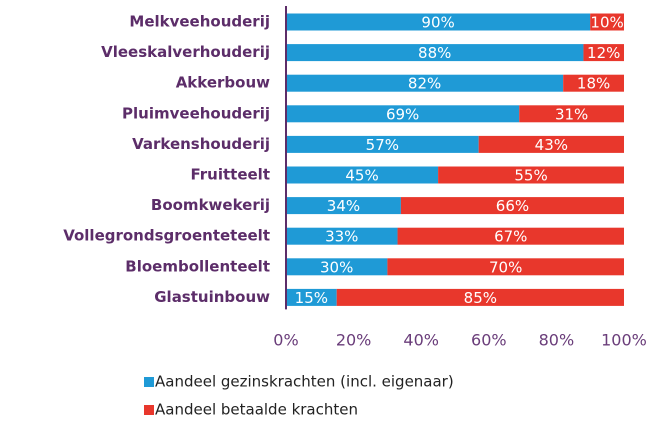 Image resolution: width=664 pixels, height=423 pixels. What do you see at coordinates (223, 83) in the screenshot?
I see `category-label: Akkerbouw` at bounding box center [223, 83].